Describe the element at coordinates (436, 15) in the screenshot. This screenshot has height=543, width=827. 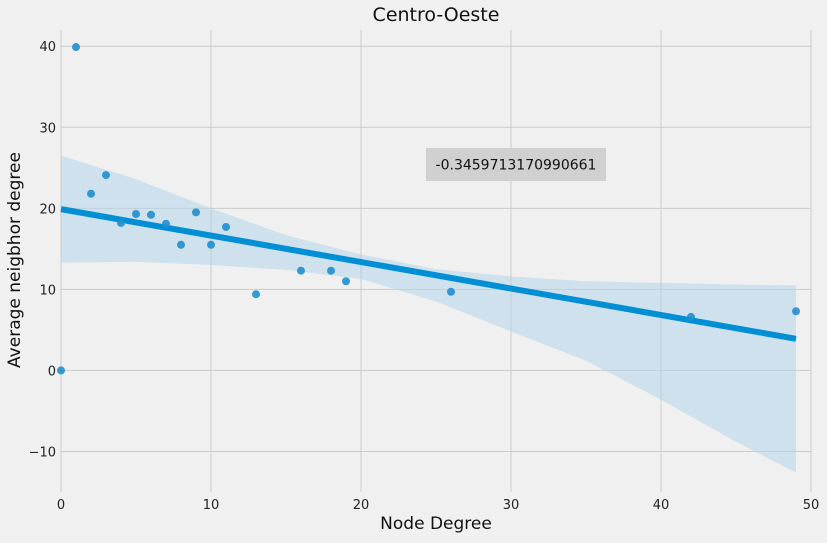
I see `chart-title: Centro-Oeste` at that location.